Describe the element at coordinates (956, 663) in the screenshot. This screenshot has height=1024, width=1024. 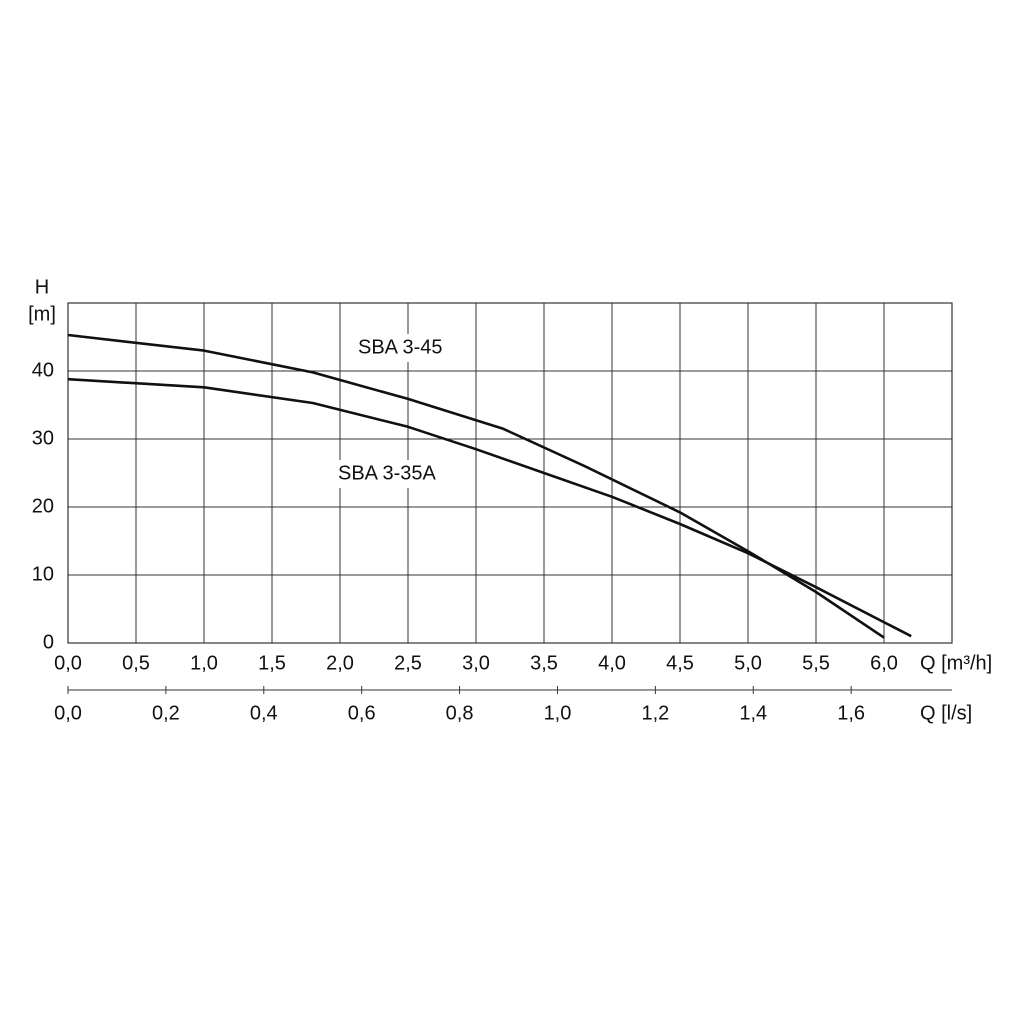
I see `x-axis-label: Q [m³/h]` at that location.